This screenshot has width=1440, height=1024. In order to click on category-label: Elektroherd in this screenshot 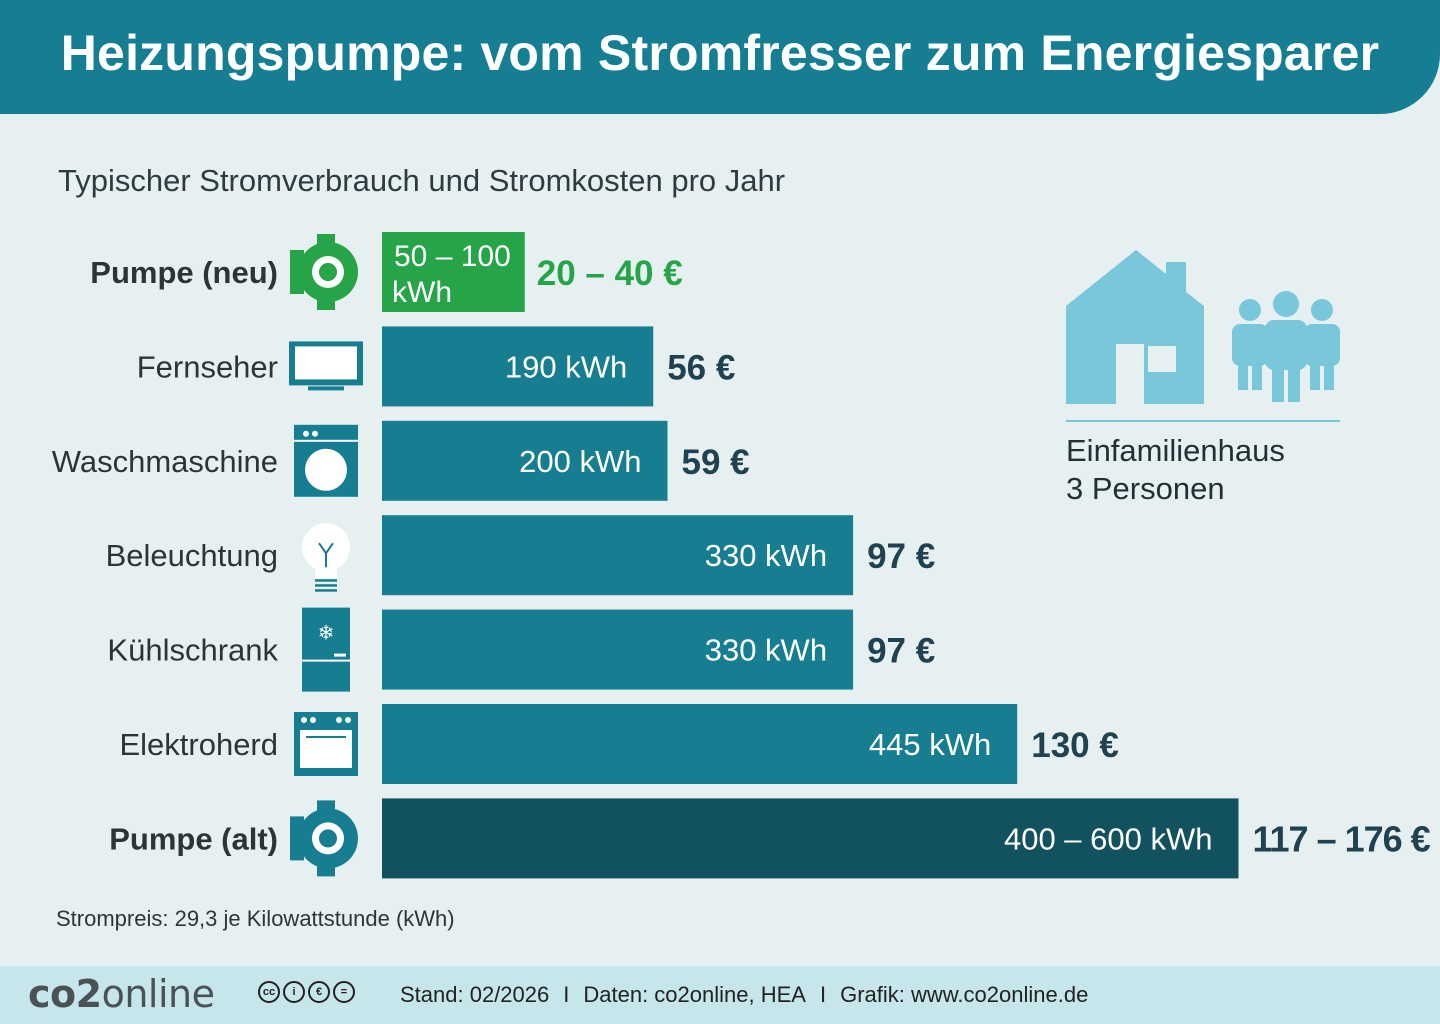, I will do `click(198, 744)`.